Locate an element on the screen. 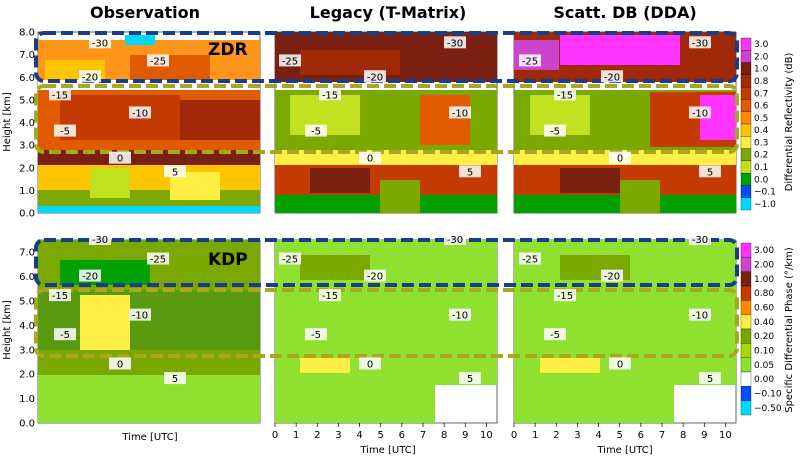 This screenshot has width=800, height=462. zdr-upper-band-outline is located at coordinates (386, 57).